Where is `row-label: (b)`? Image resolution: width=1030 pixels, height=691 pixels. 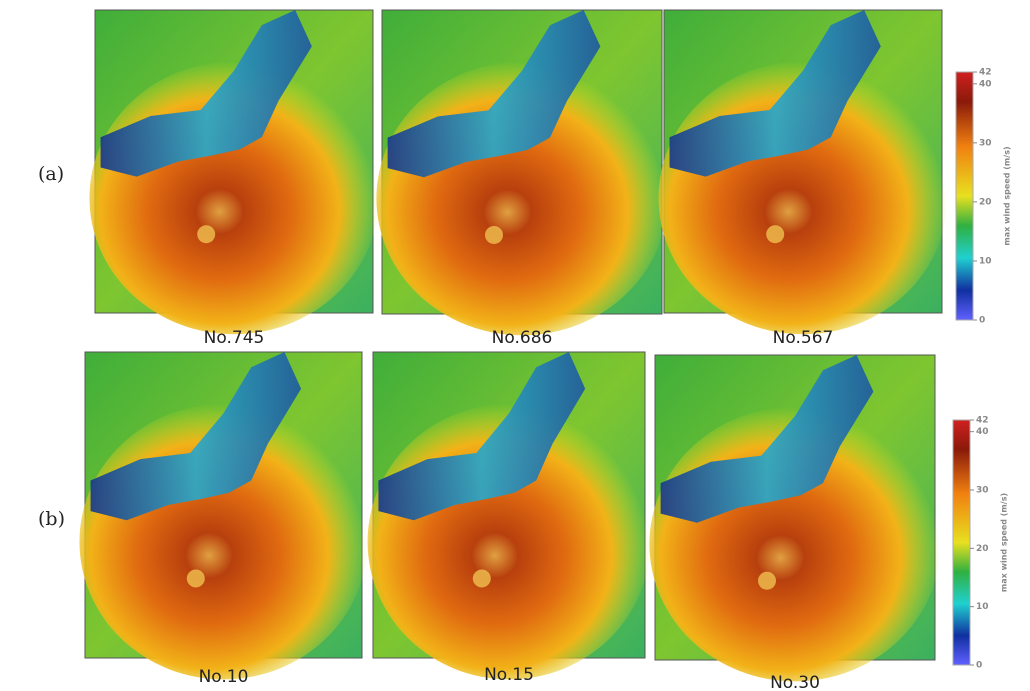 row-label: (b) is located at coordinates (51, 519).